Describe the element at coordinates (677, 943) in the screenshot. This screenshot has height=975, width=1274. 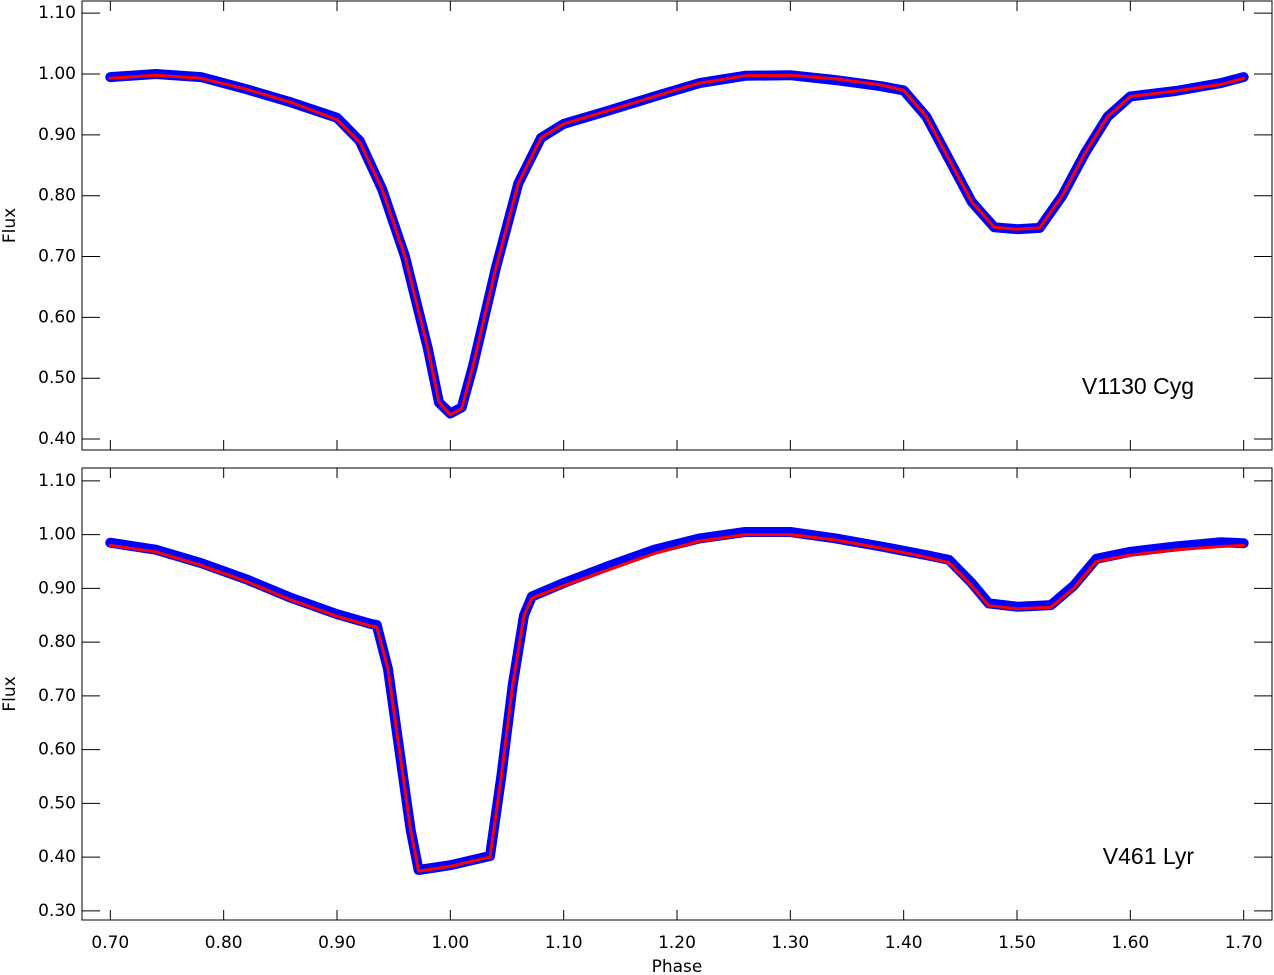
I see `x-tick-label: 1.20` at that location.